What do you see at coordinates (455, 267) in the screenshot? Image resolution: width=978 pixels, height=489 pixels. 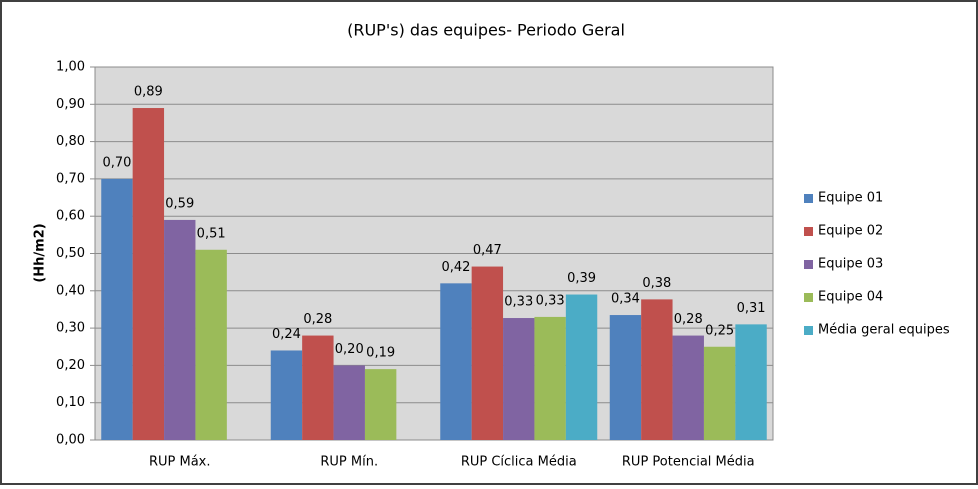 I see `value-label: 0,42` at bounding box center [455, 267].